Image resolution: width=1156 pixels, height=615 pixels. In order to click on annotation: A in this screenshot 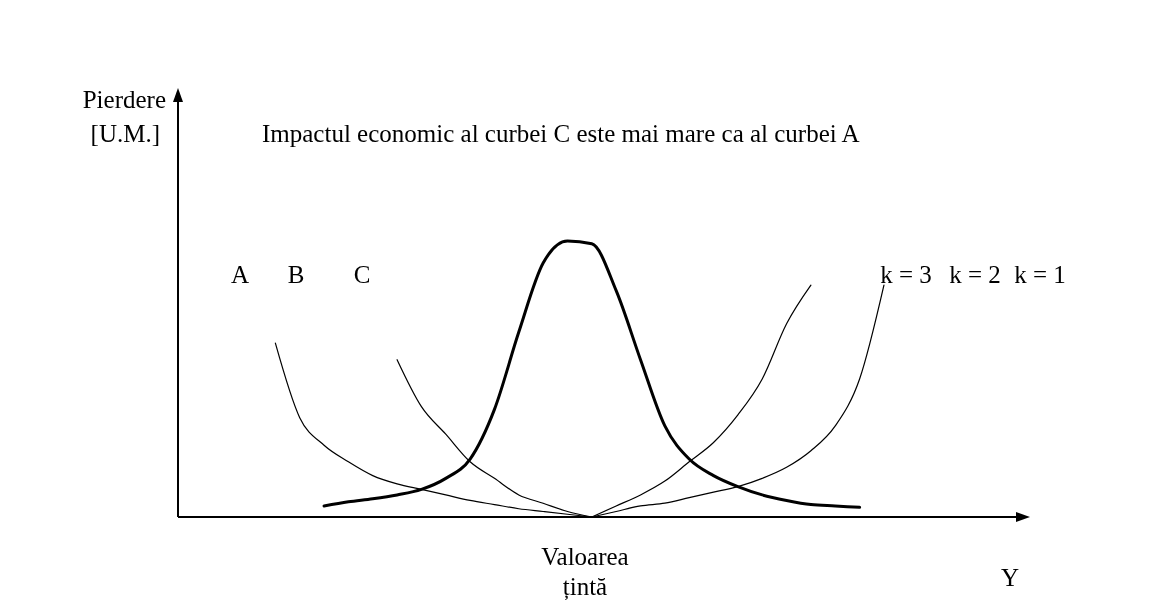, I will do `click(240, 274)`.